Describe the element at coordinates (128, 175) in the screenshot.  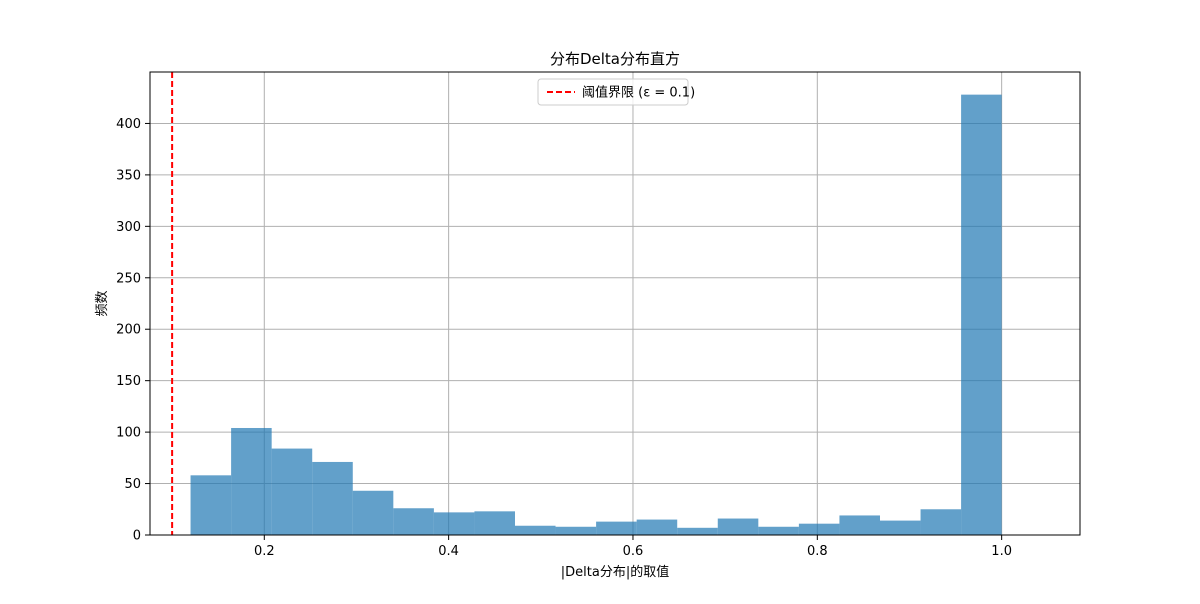
I see `y-tick-label: 350` at that location.